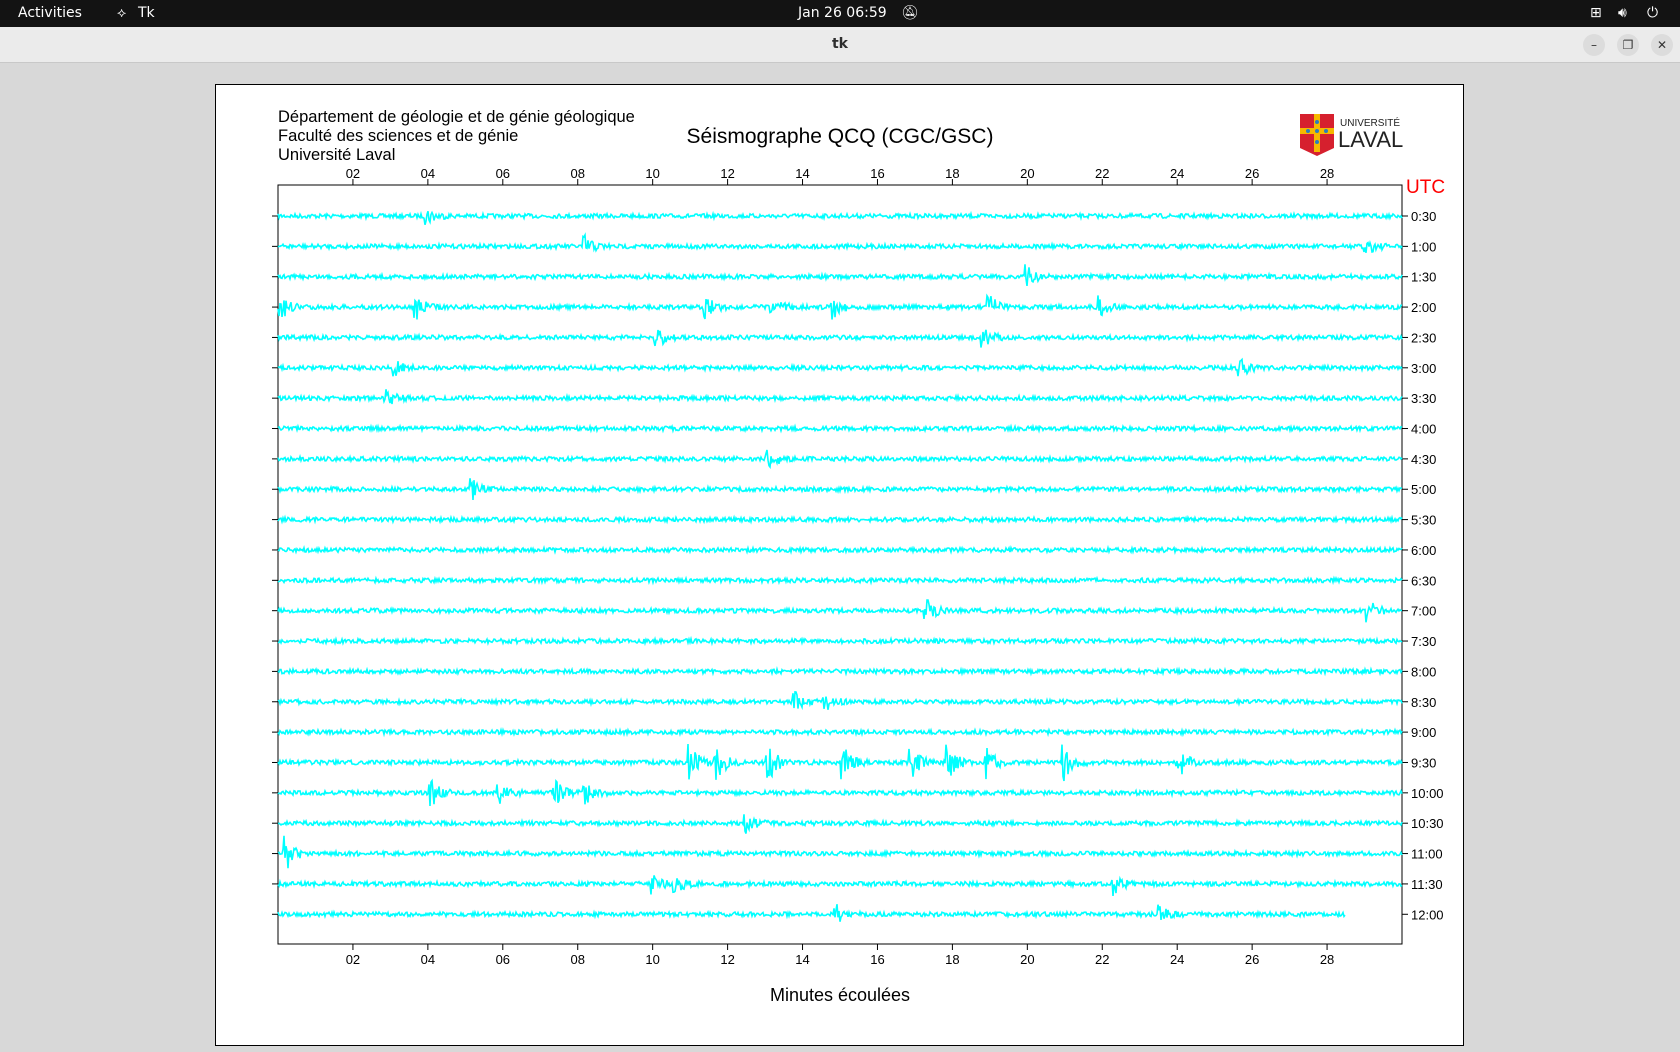 The image size is (1680, 1052). I want to click on row-label: 11:00, so click(1427, 854).